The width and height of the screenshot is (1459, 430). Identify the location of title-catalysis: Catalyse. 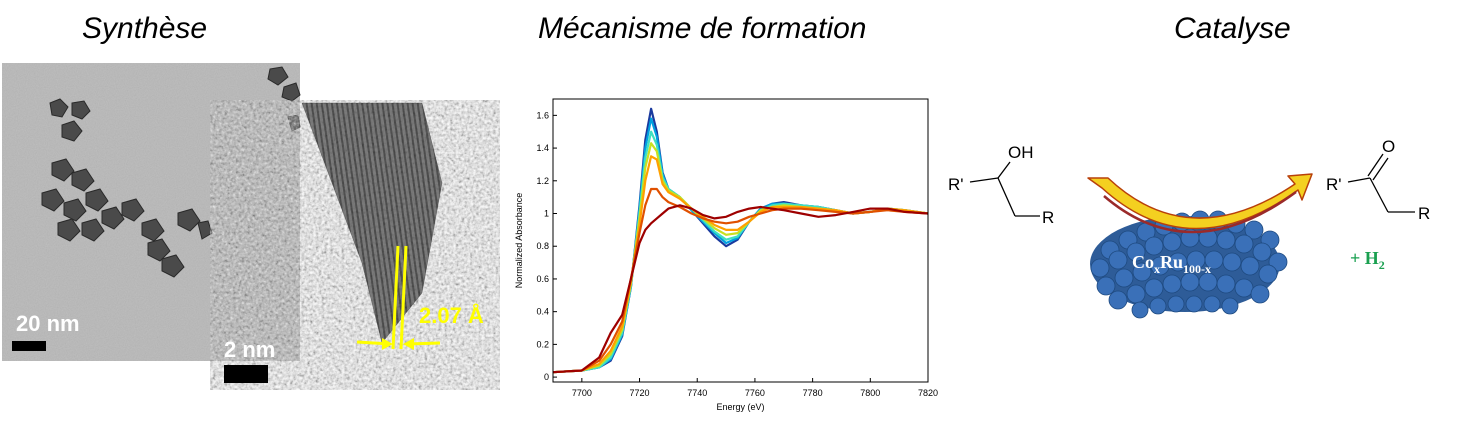
(1232, 28).